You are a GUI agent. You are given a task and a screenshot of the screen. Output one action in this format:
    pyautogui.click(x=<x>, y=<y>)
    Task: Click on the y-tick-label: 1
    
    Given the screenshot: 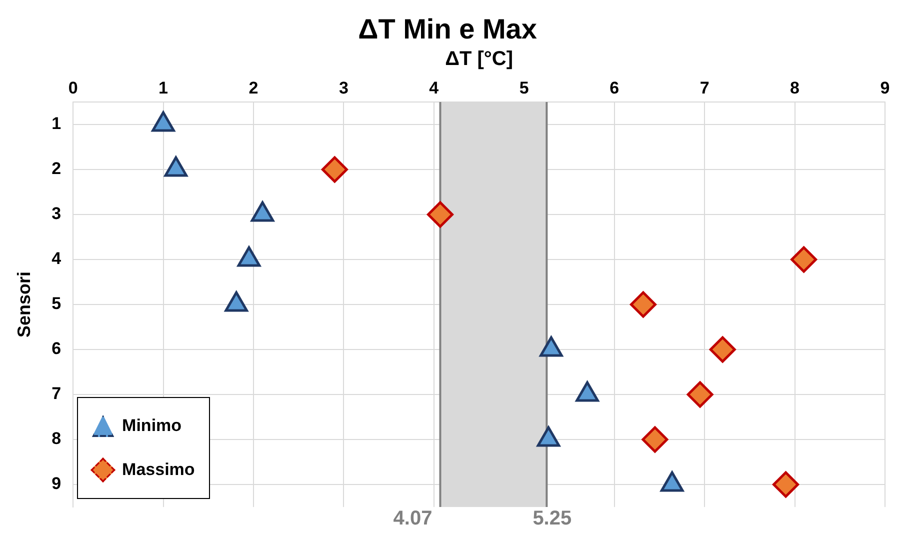 What is the action you would take?
    pyautogui.click(x=57, y=124)
    